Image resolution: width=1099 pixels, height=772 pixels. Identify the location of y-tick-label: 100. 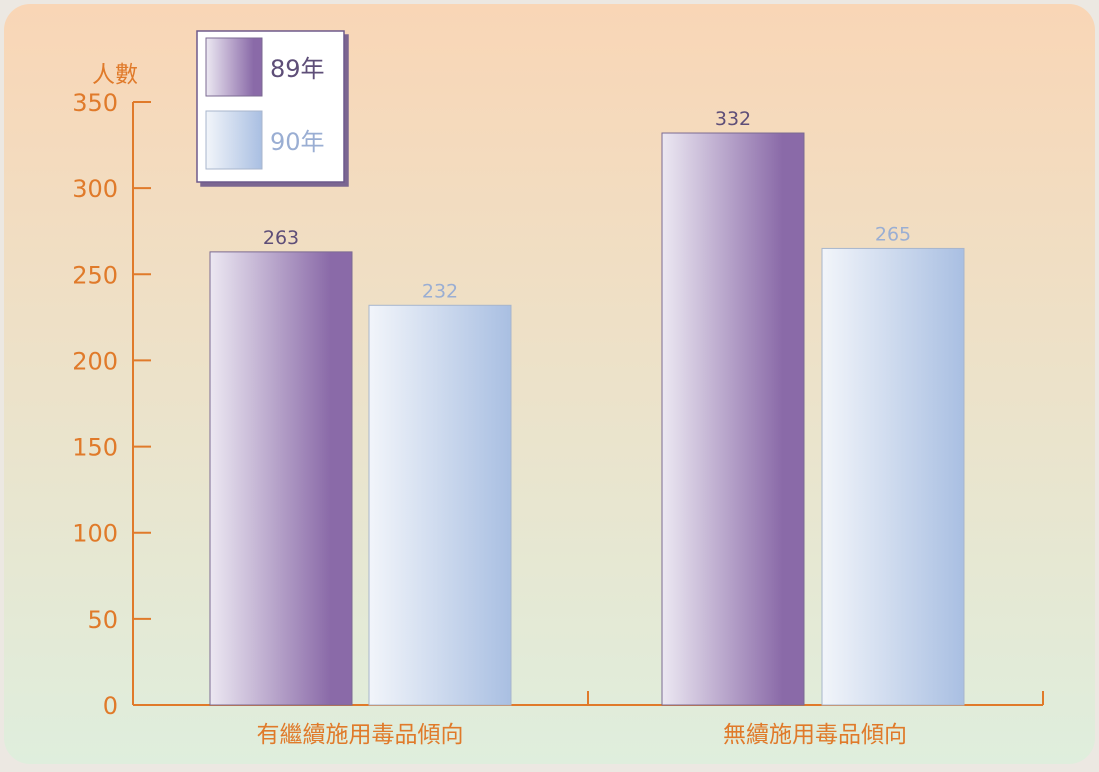
(95, 534).